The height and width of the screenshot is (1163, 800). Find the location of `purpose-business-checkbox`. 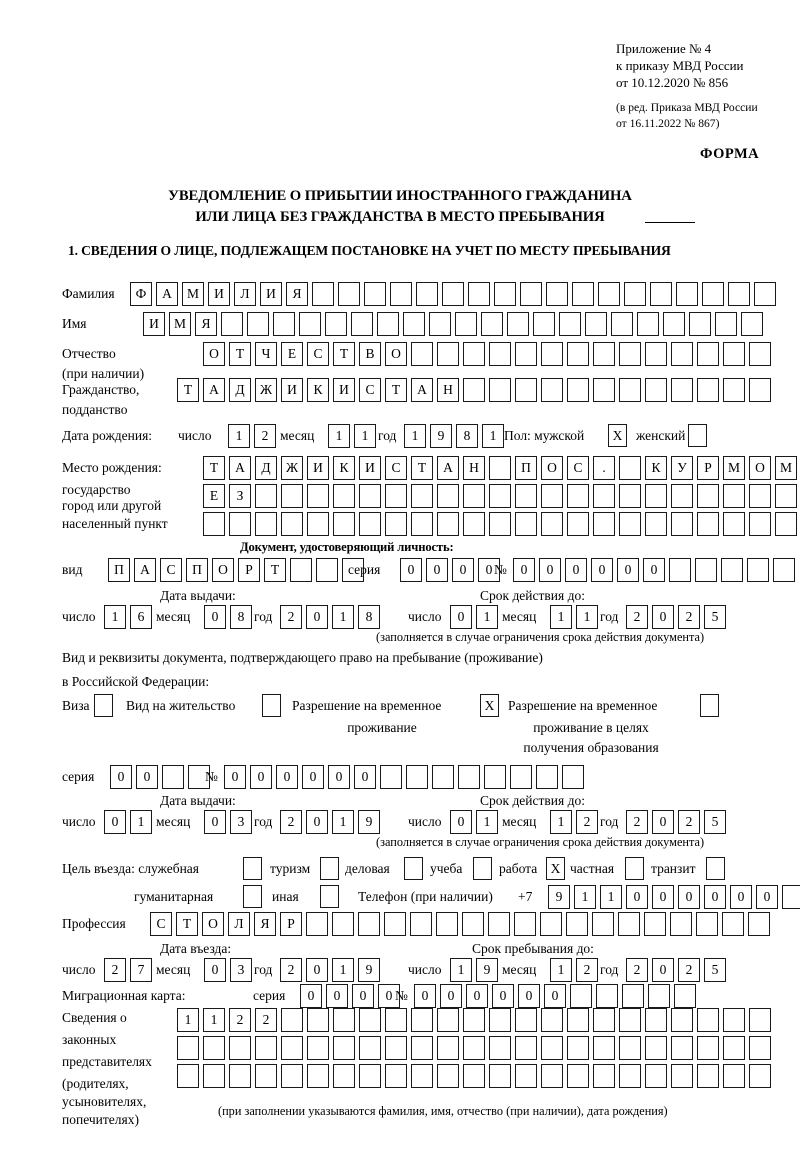

purpose-business-checkbox is located at coordinates (413, 868).